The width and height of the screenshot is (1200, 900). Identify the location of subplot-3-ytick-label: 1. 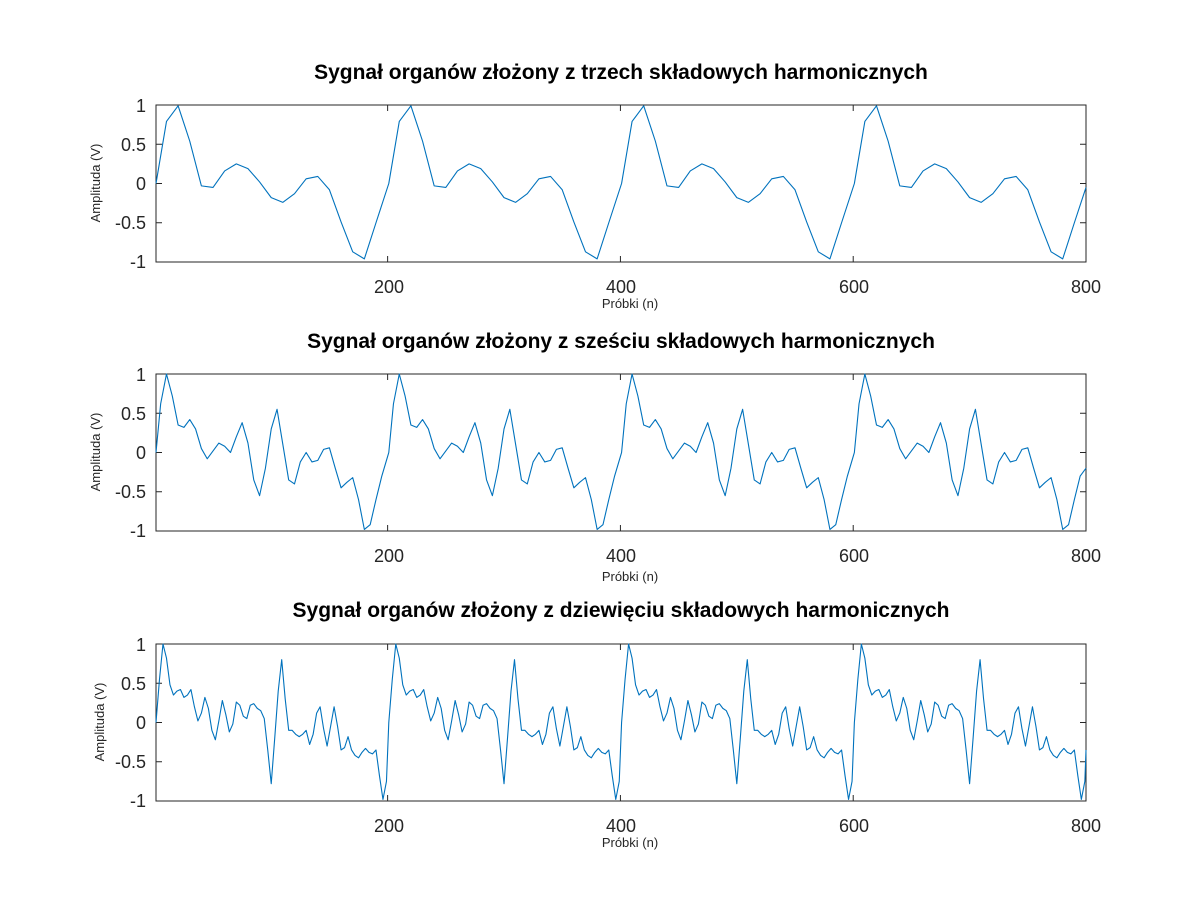
(141, 645).